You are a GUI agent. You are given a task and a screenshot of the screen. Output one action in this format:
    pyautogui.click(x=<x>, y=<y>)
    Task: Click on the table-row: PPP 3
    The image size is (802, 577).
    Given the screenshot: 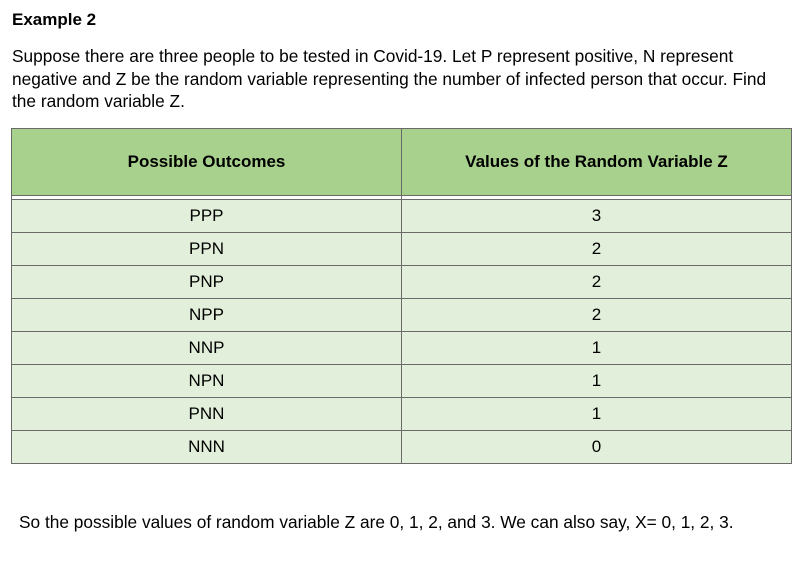 What is the action you would take?
    pyautogui.click(x=401, y=216)
    